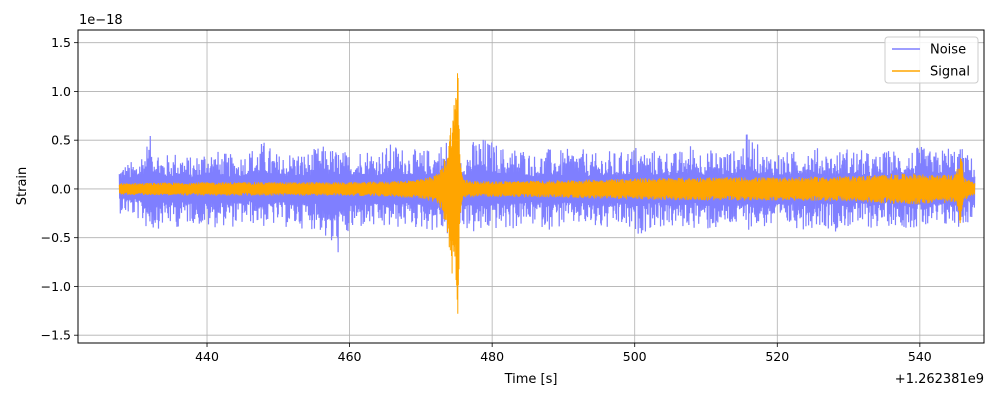  What do you see at coordinates (61, 140) in the screenshot?
I see `y-tick-label: 0.5` at bounding box center [61, 140].